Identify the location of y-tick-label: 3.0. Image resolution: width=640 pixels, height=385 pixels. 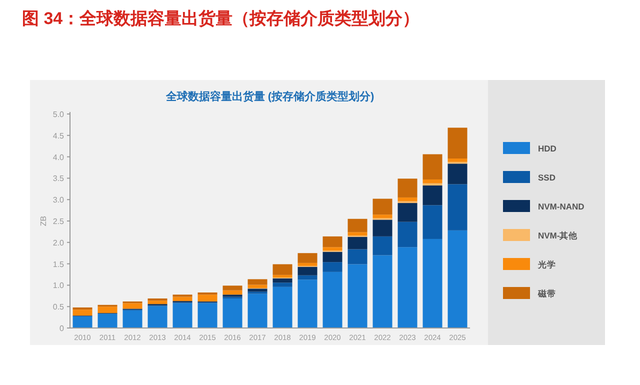
(58, 200).